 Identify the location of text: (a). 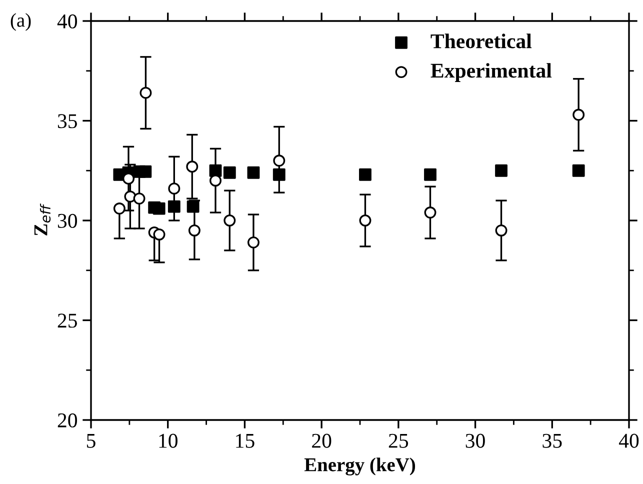
(20, 22).